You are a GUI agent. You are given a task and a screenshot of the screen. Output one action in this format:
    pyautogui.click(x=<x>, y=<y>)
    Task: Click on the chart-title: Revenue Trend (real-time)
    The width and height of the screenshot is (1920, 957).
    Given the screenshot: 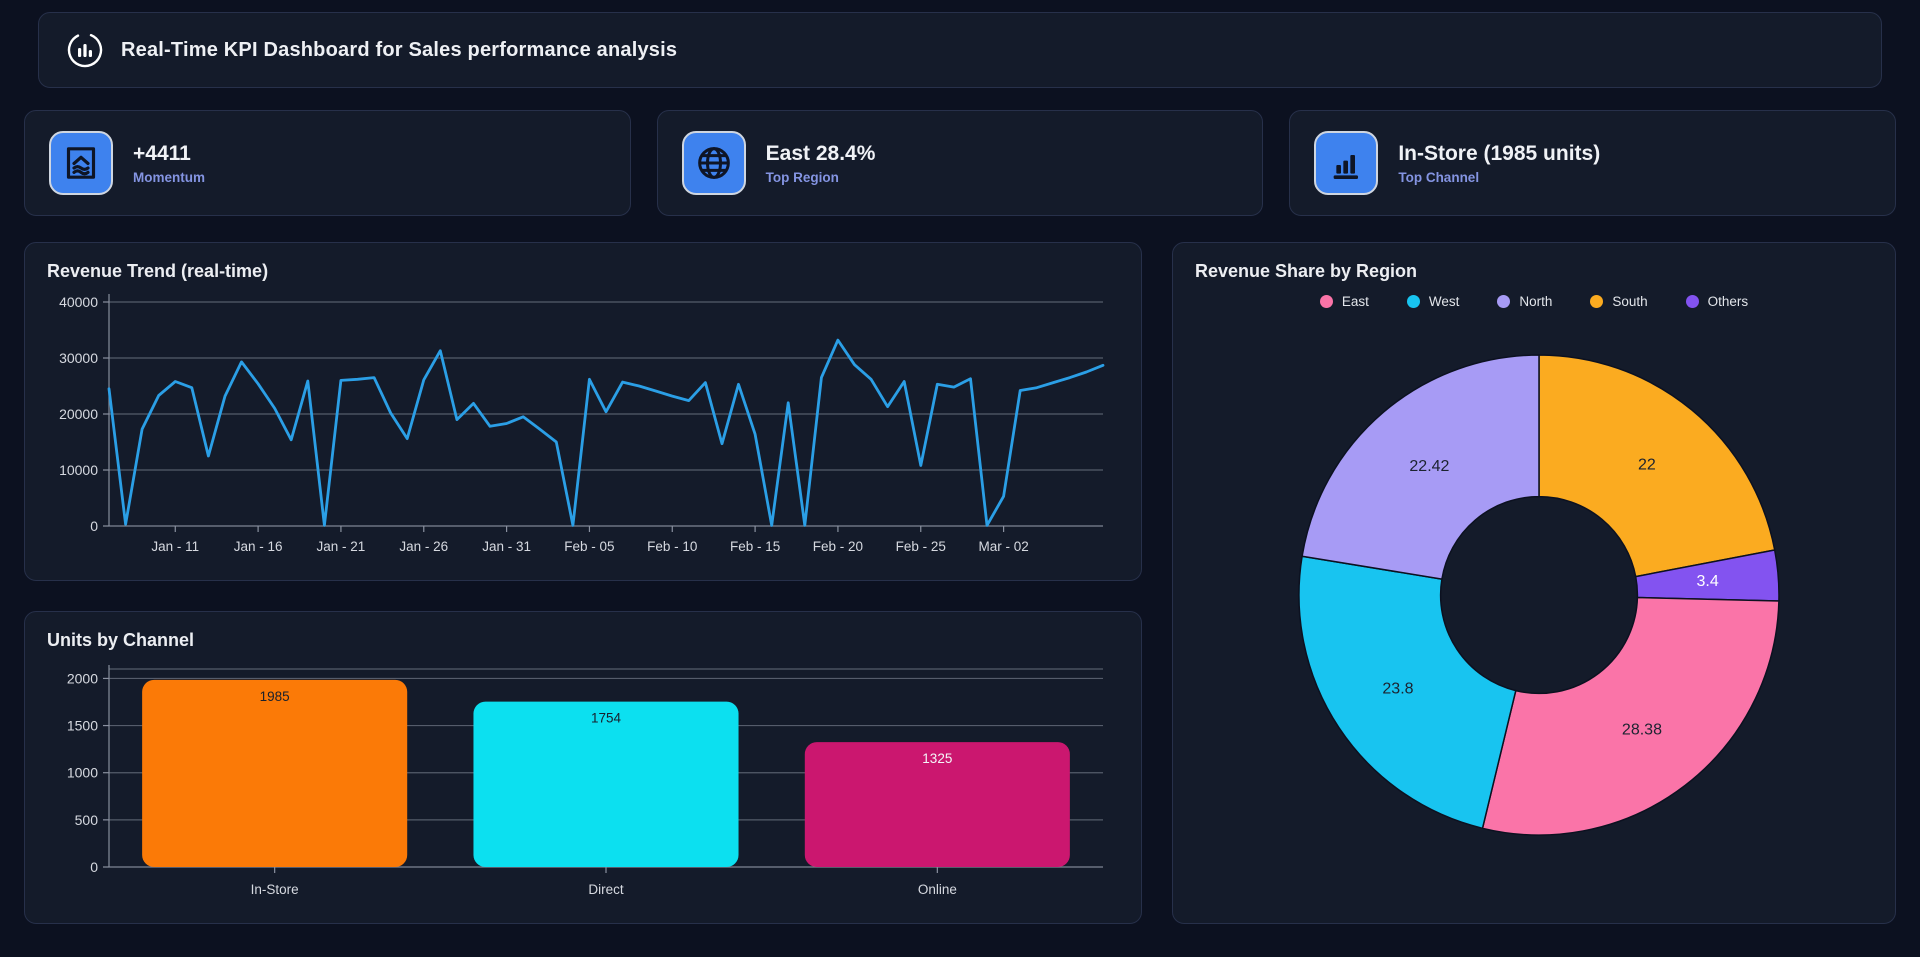 What is the action you would take?
    pyautogui.click(x=158, y=271)
    